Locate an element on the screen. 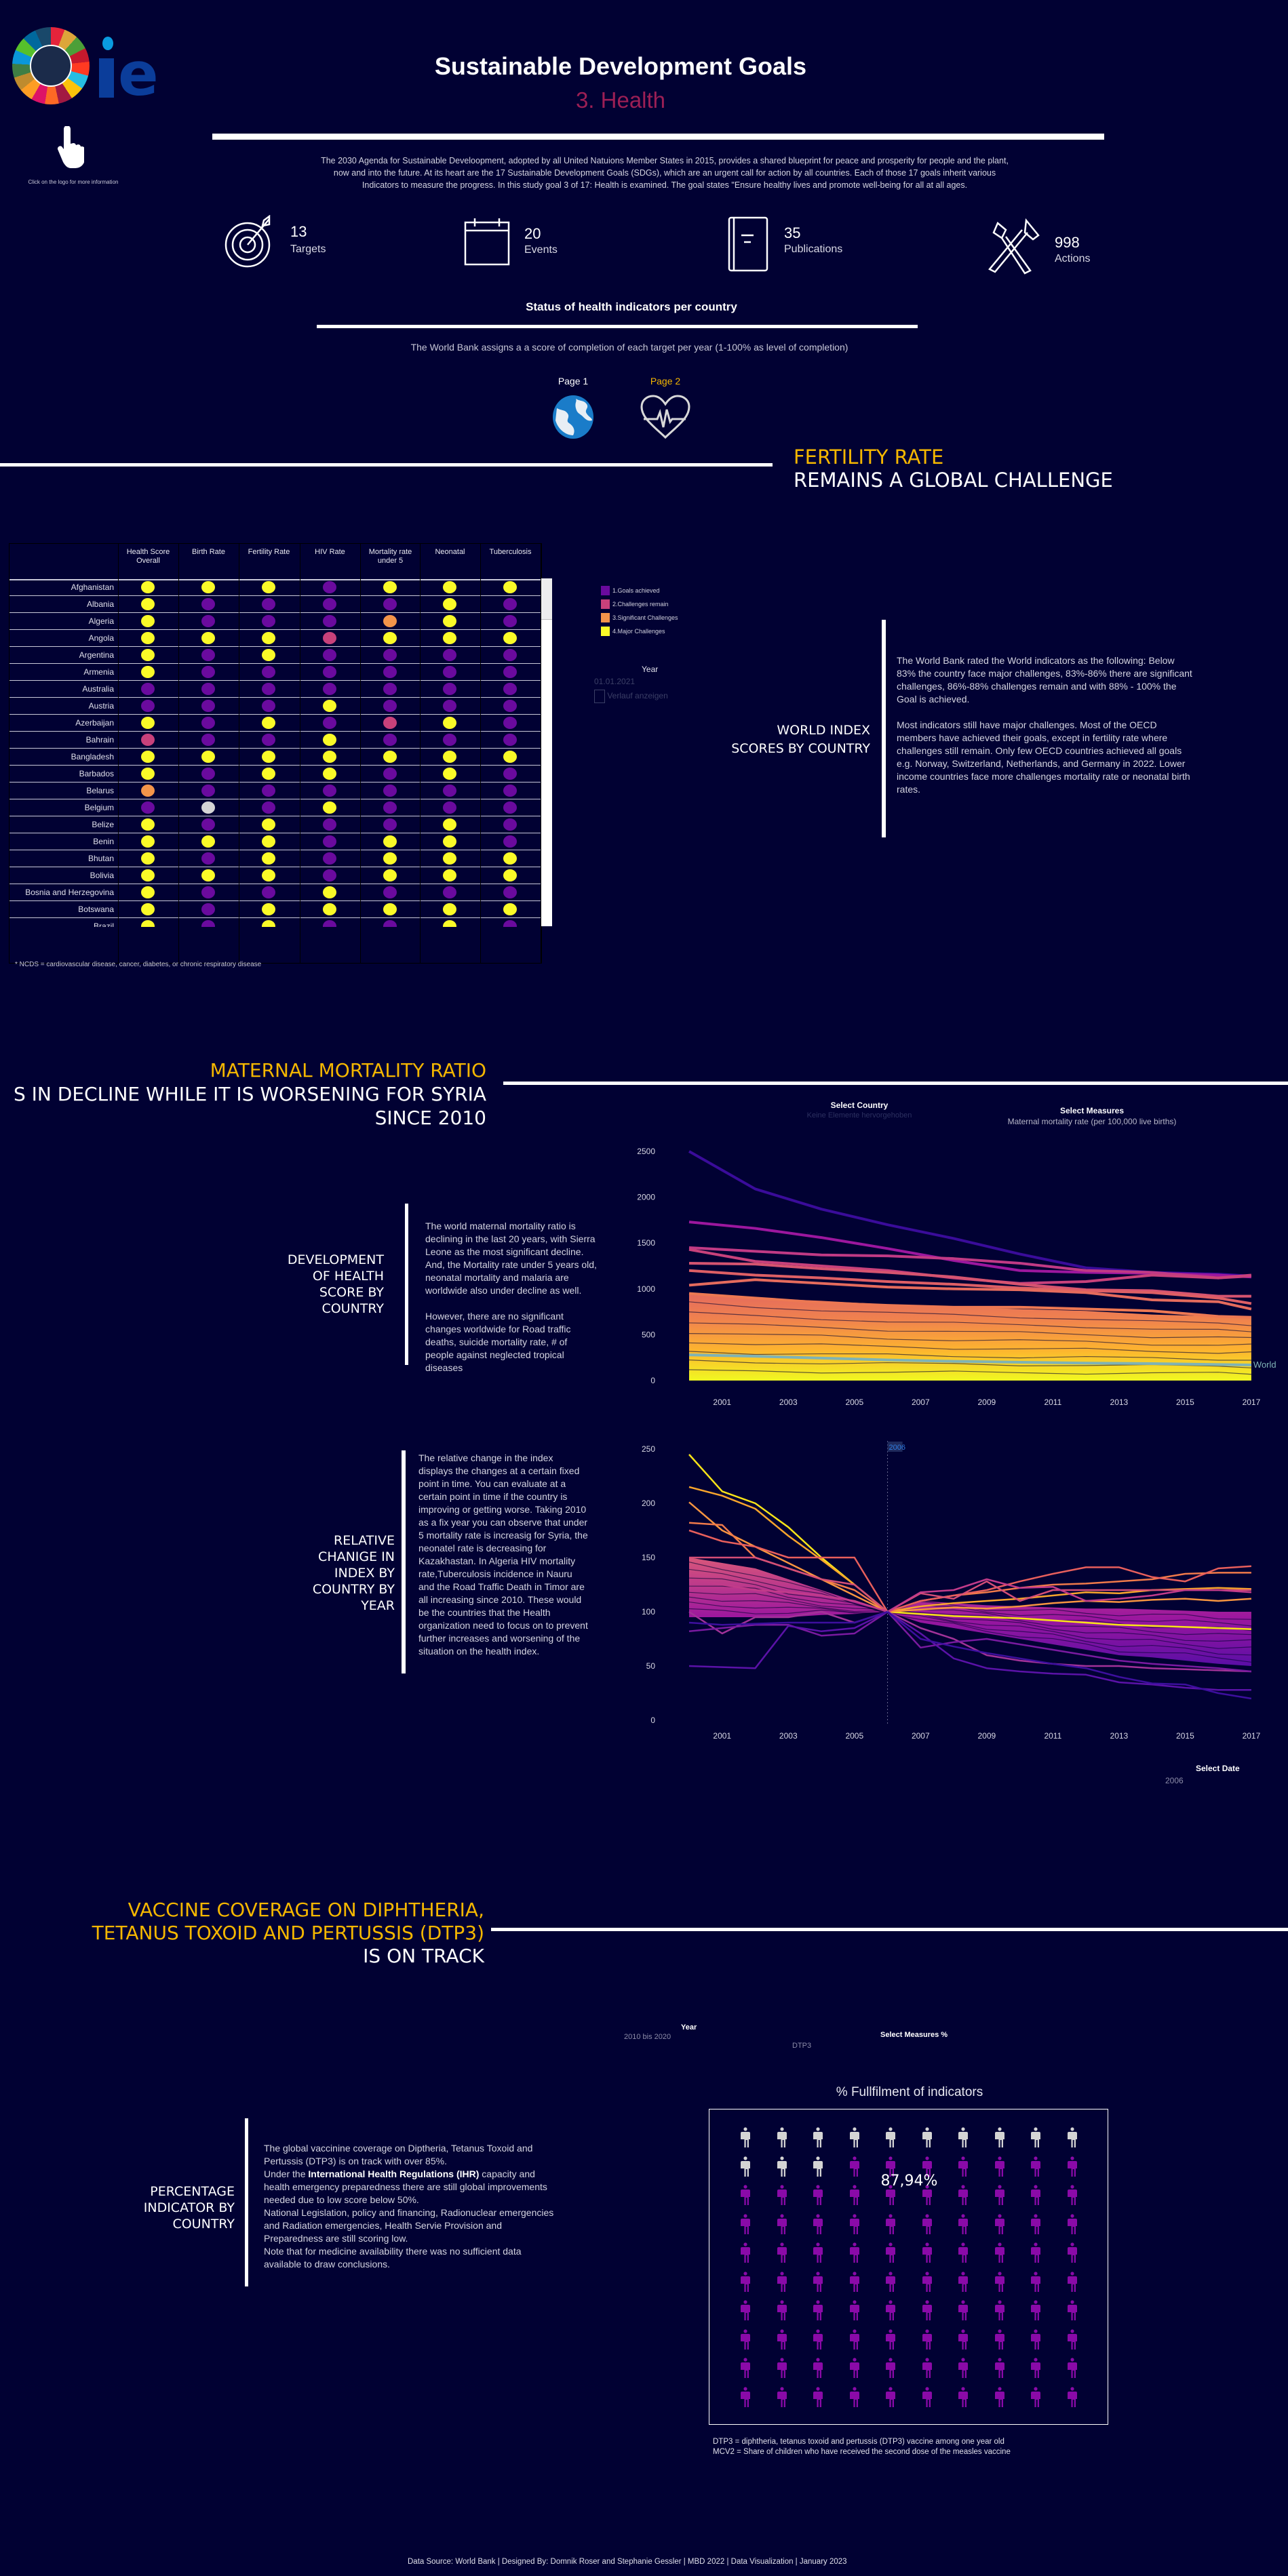 Image resolution: width=1288 pixels, height=2576 pixels. table-row: Argentina is located at coordinates (275, 655).